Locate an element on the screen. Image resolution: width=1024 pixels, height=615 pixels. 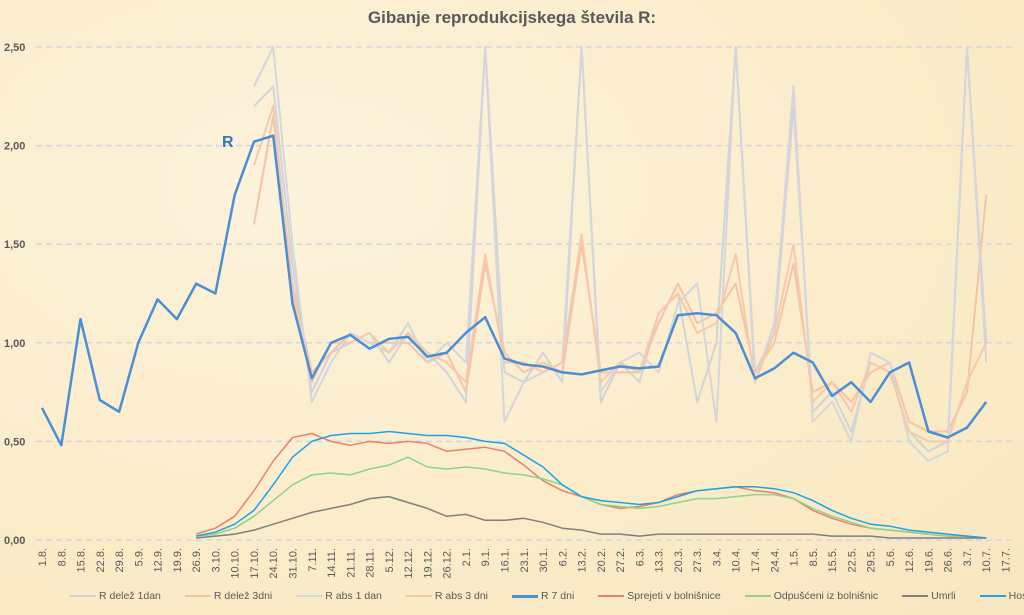
x-tick-label: 26.9. is located at coordinates (197, 560).